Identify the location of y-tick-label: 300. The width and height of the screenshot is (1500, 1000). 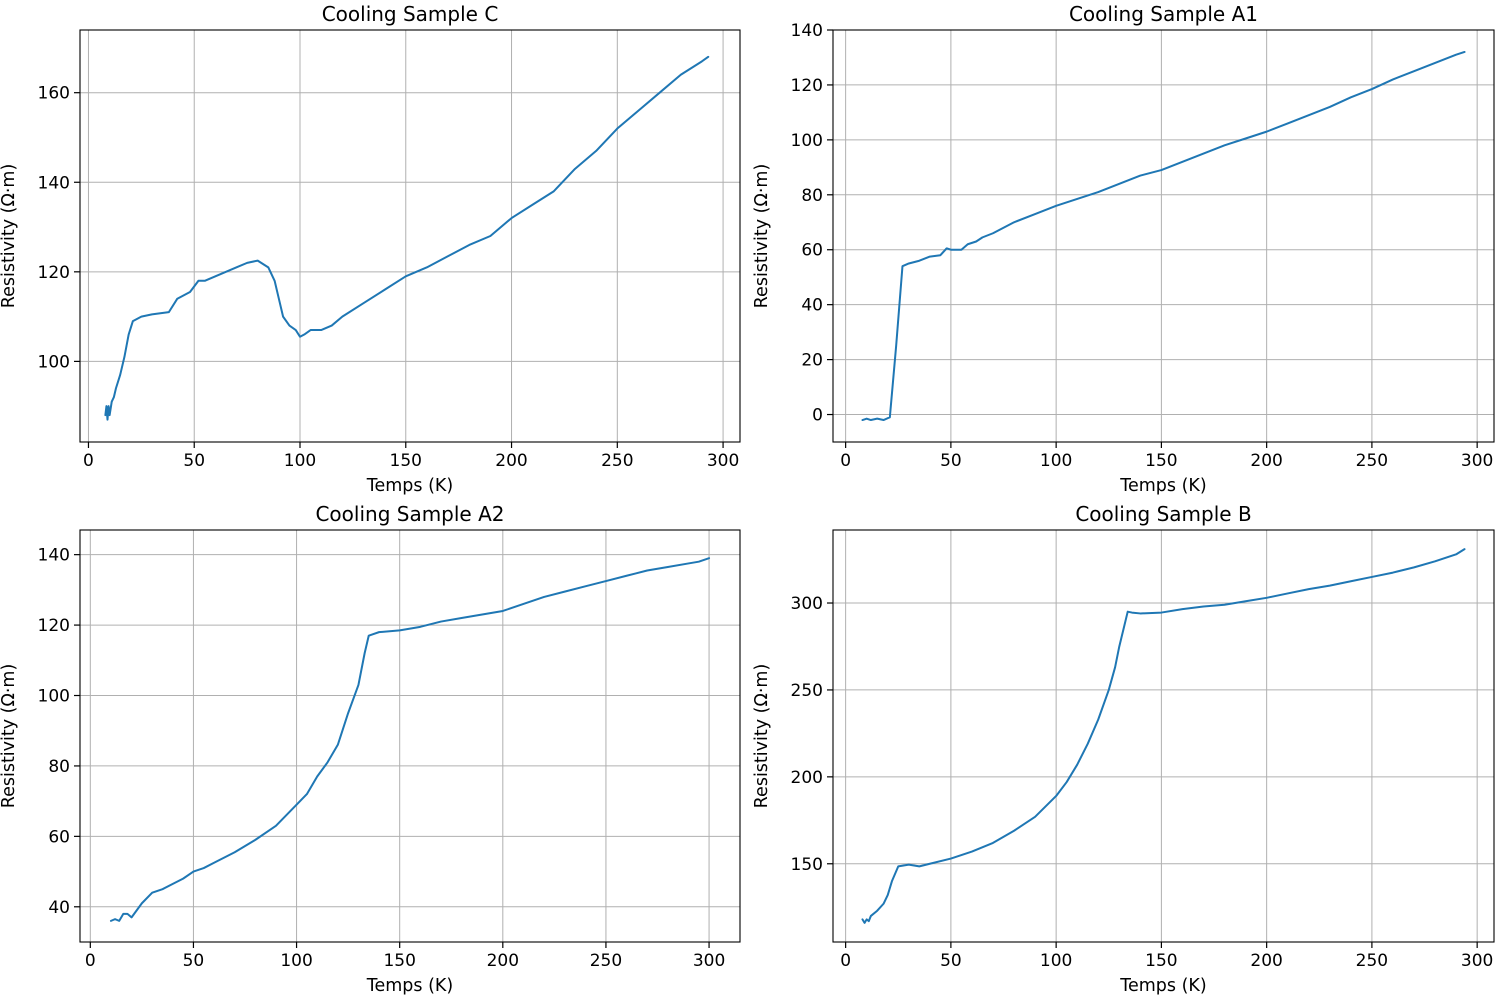
(807, 604).